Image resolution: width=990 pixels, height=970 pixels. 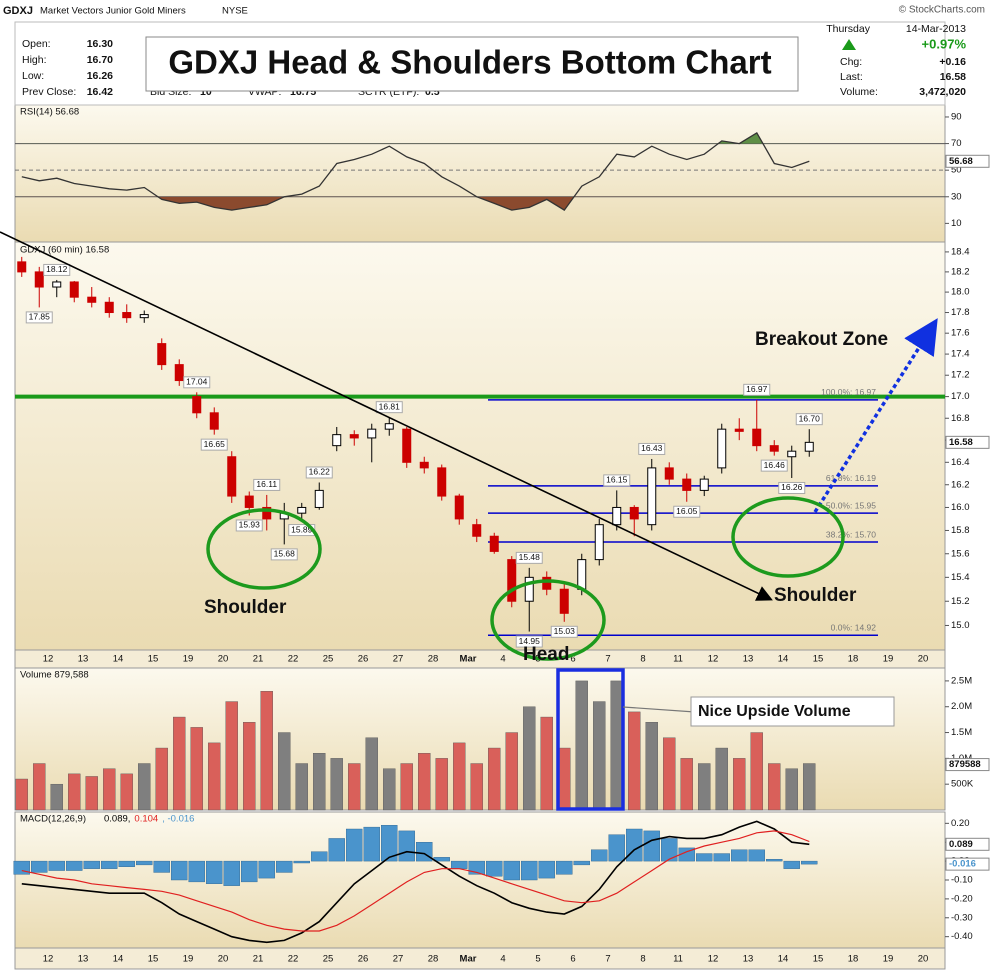 I want to click on quote-label: Last:, so click(x=851, y=77).